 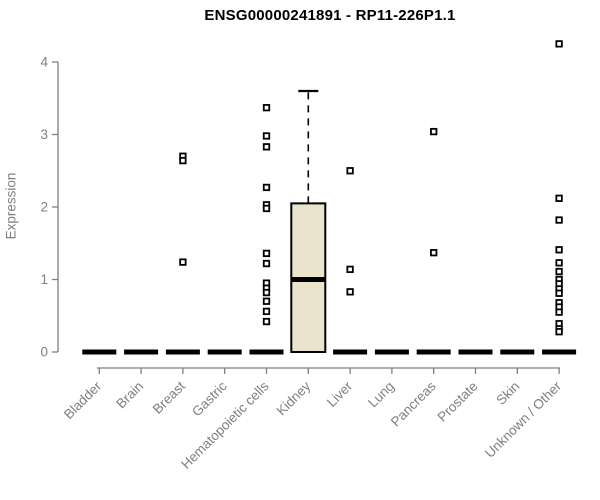 What do you see at coordinates (330, 15) in the screenshot?
I see `chart-title: ENSG00000241891 - RP11-226P1.1` at bounding box center [330, 15].